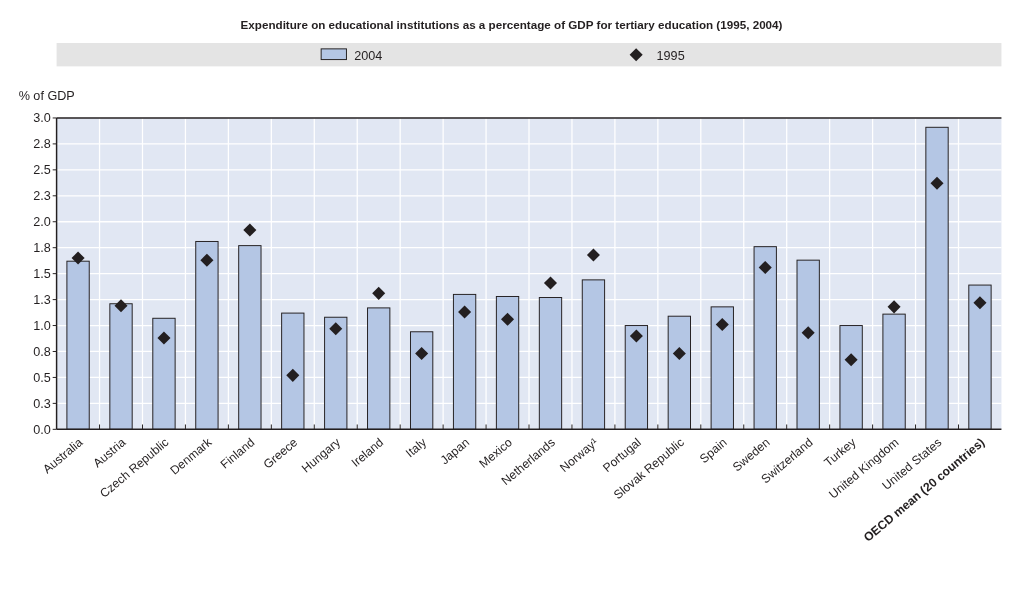 This screenshot has height=594, width=1023. Describe the element at coordinates (46, 96) in the screenshot. I see `y-axis-title: % of GDP` at that location.